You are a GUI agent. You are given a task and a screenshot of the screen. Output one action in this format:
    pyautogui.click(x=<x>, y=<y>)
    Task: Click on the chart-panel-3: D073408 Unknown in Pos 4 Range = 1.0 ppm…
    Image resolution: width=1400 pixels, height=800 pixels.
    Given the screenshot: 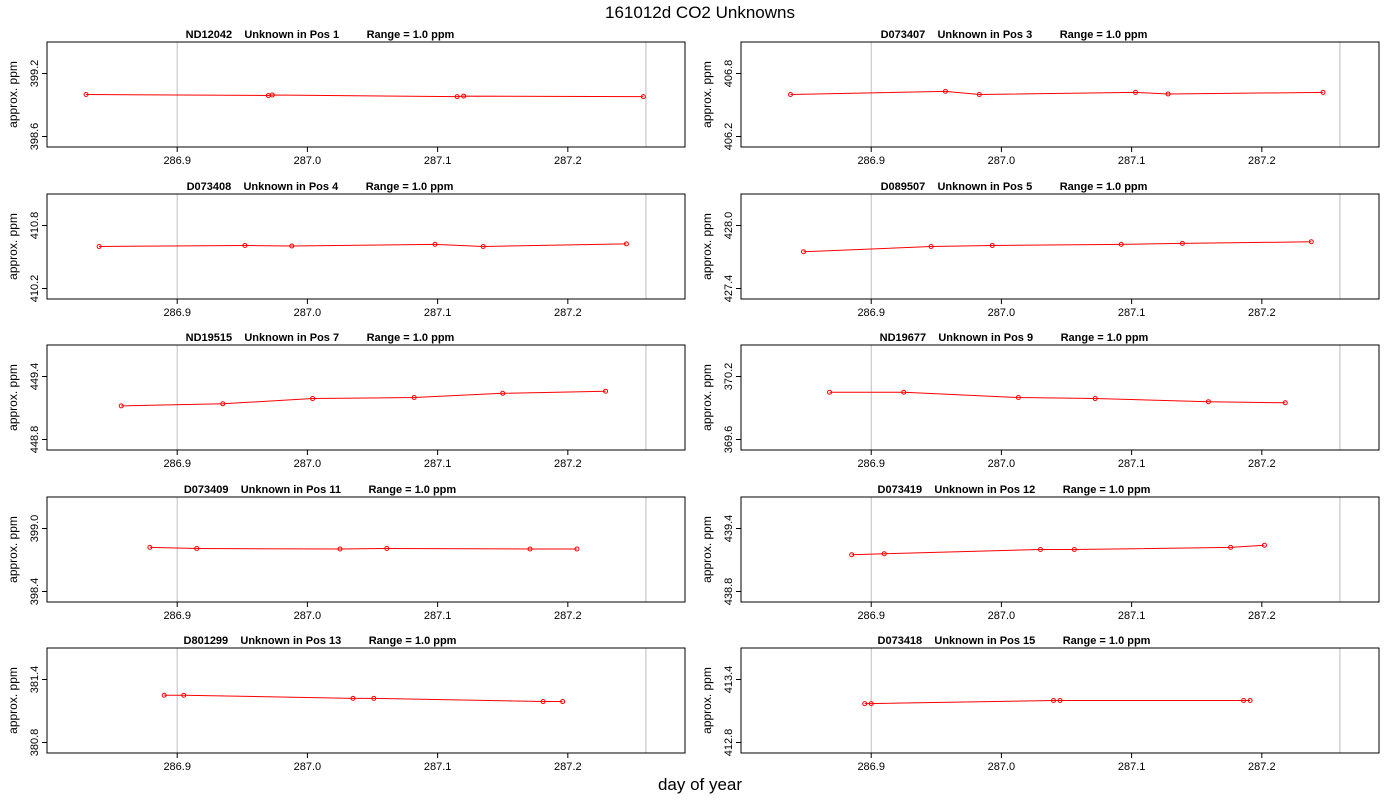 What is the action you would take?
    pyautogui.click(x=346, y=250)
    